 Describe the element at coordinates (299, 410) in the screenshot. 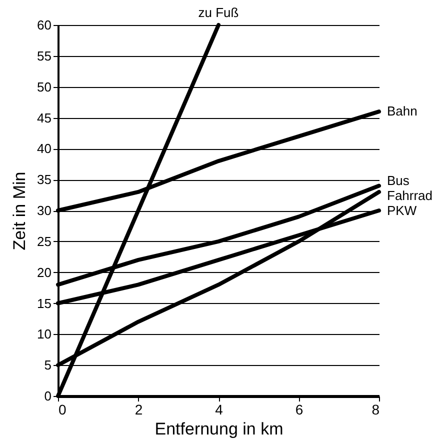

I see `x-tick-label: 6` at that location.